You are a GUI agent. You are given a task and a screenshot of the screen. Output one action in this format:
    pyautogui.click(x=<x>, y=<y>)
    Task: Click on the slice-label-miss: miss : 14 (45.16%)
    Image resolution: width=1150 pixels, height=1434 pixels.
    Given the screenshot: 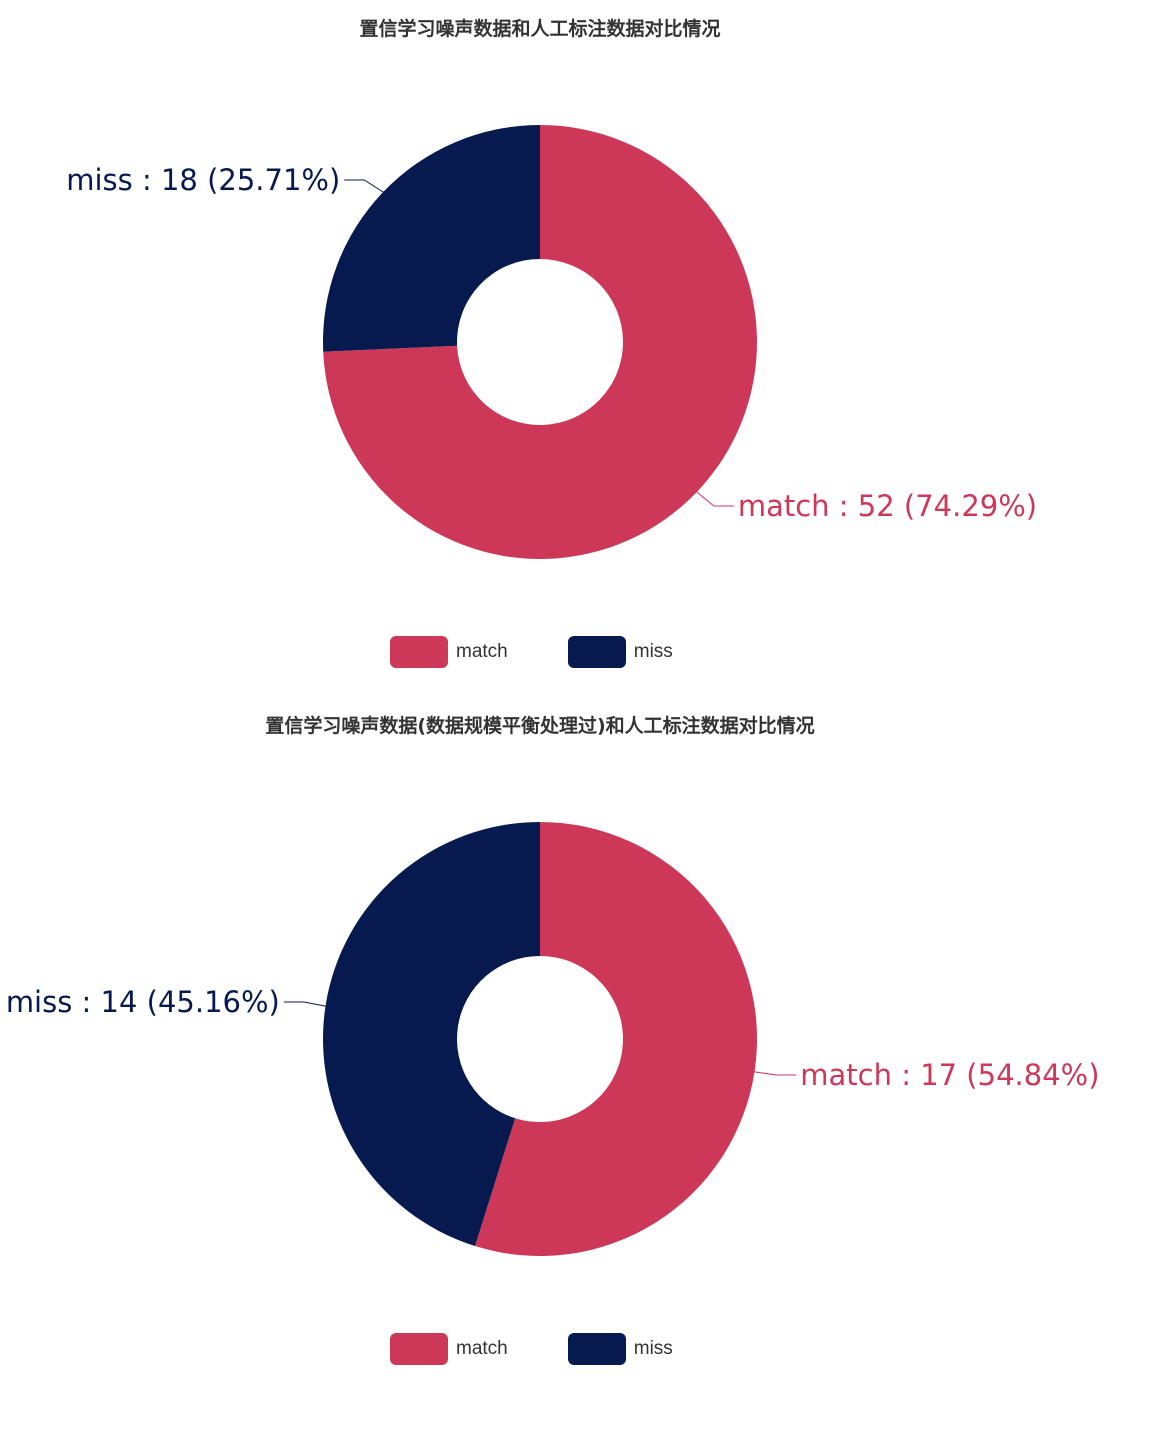 What is the action you would take?
    pyautogui.click(x=143, y=1002)
    